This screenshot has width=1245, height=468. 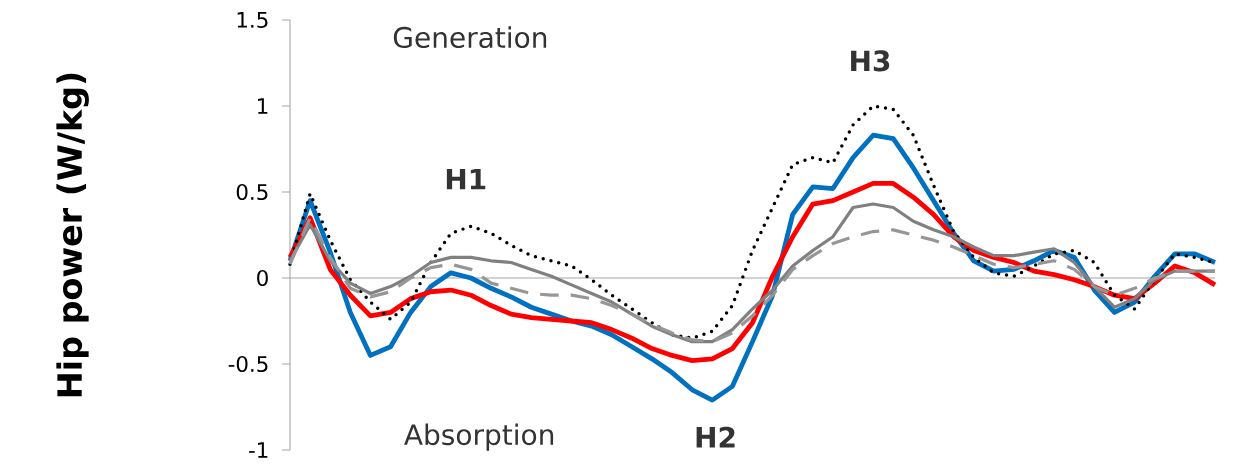 I want to click on y-tick-label: 0, so click(x=262, y=278).